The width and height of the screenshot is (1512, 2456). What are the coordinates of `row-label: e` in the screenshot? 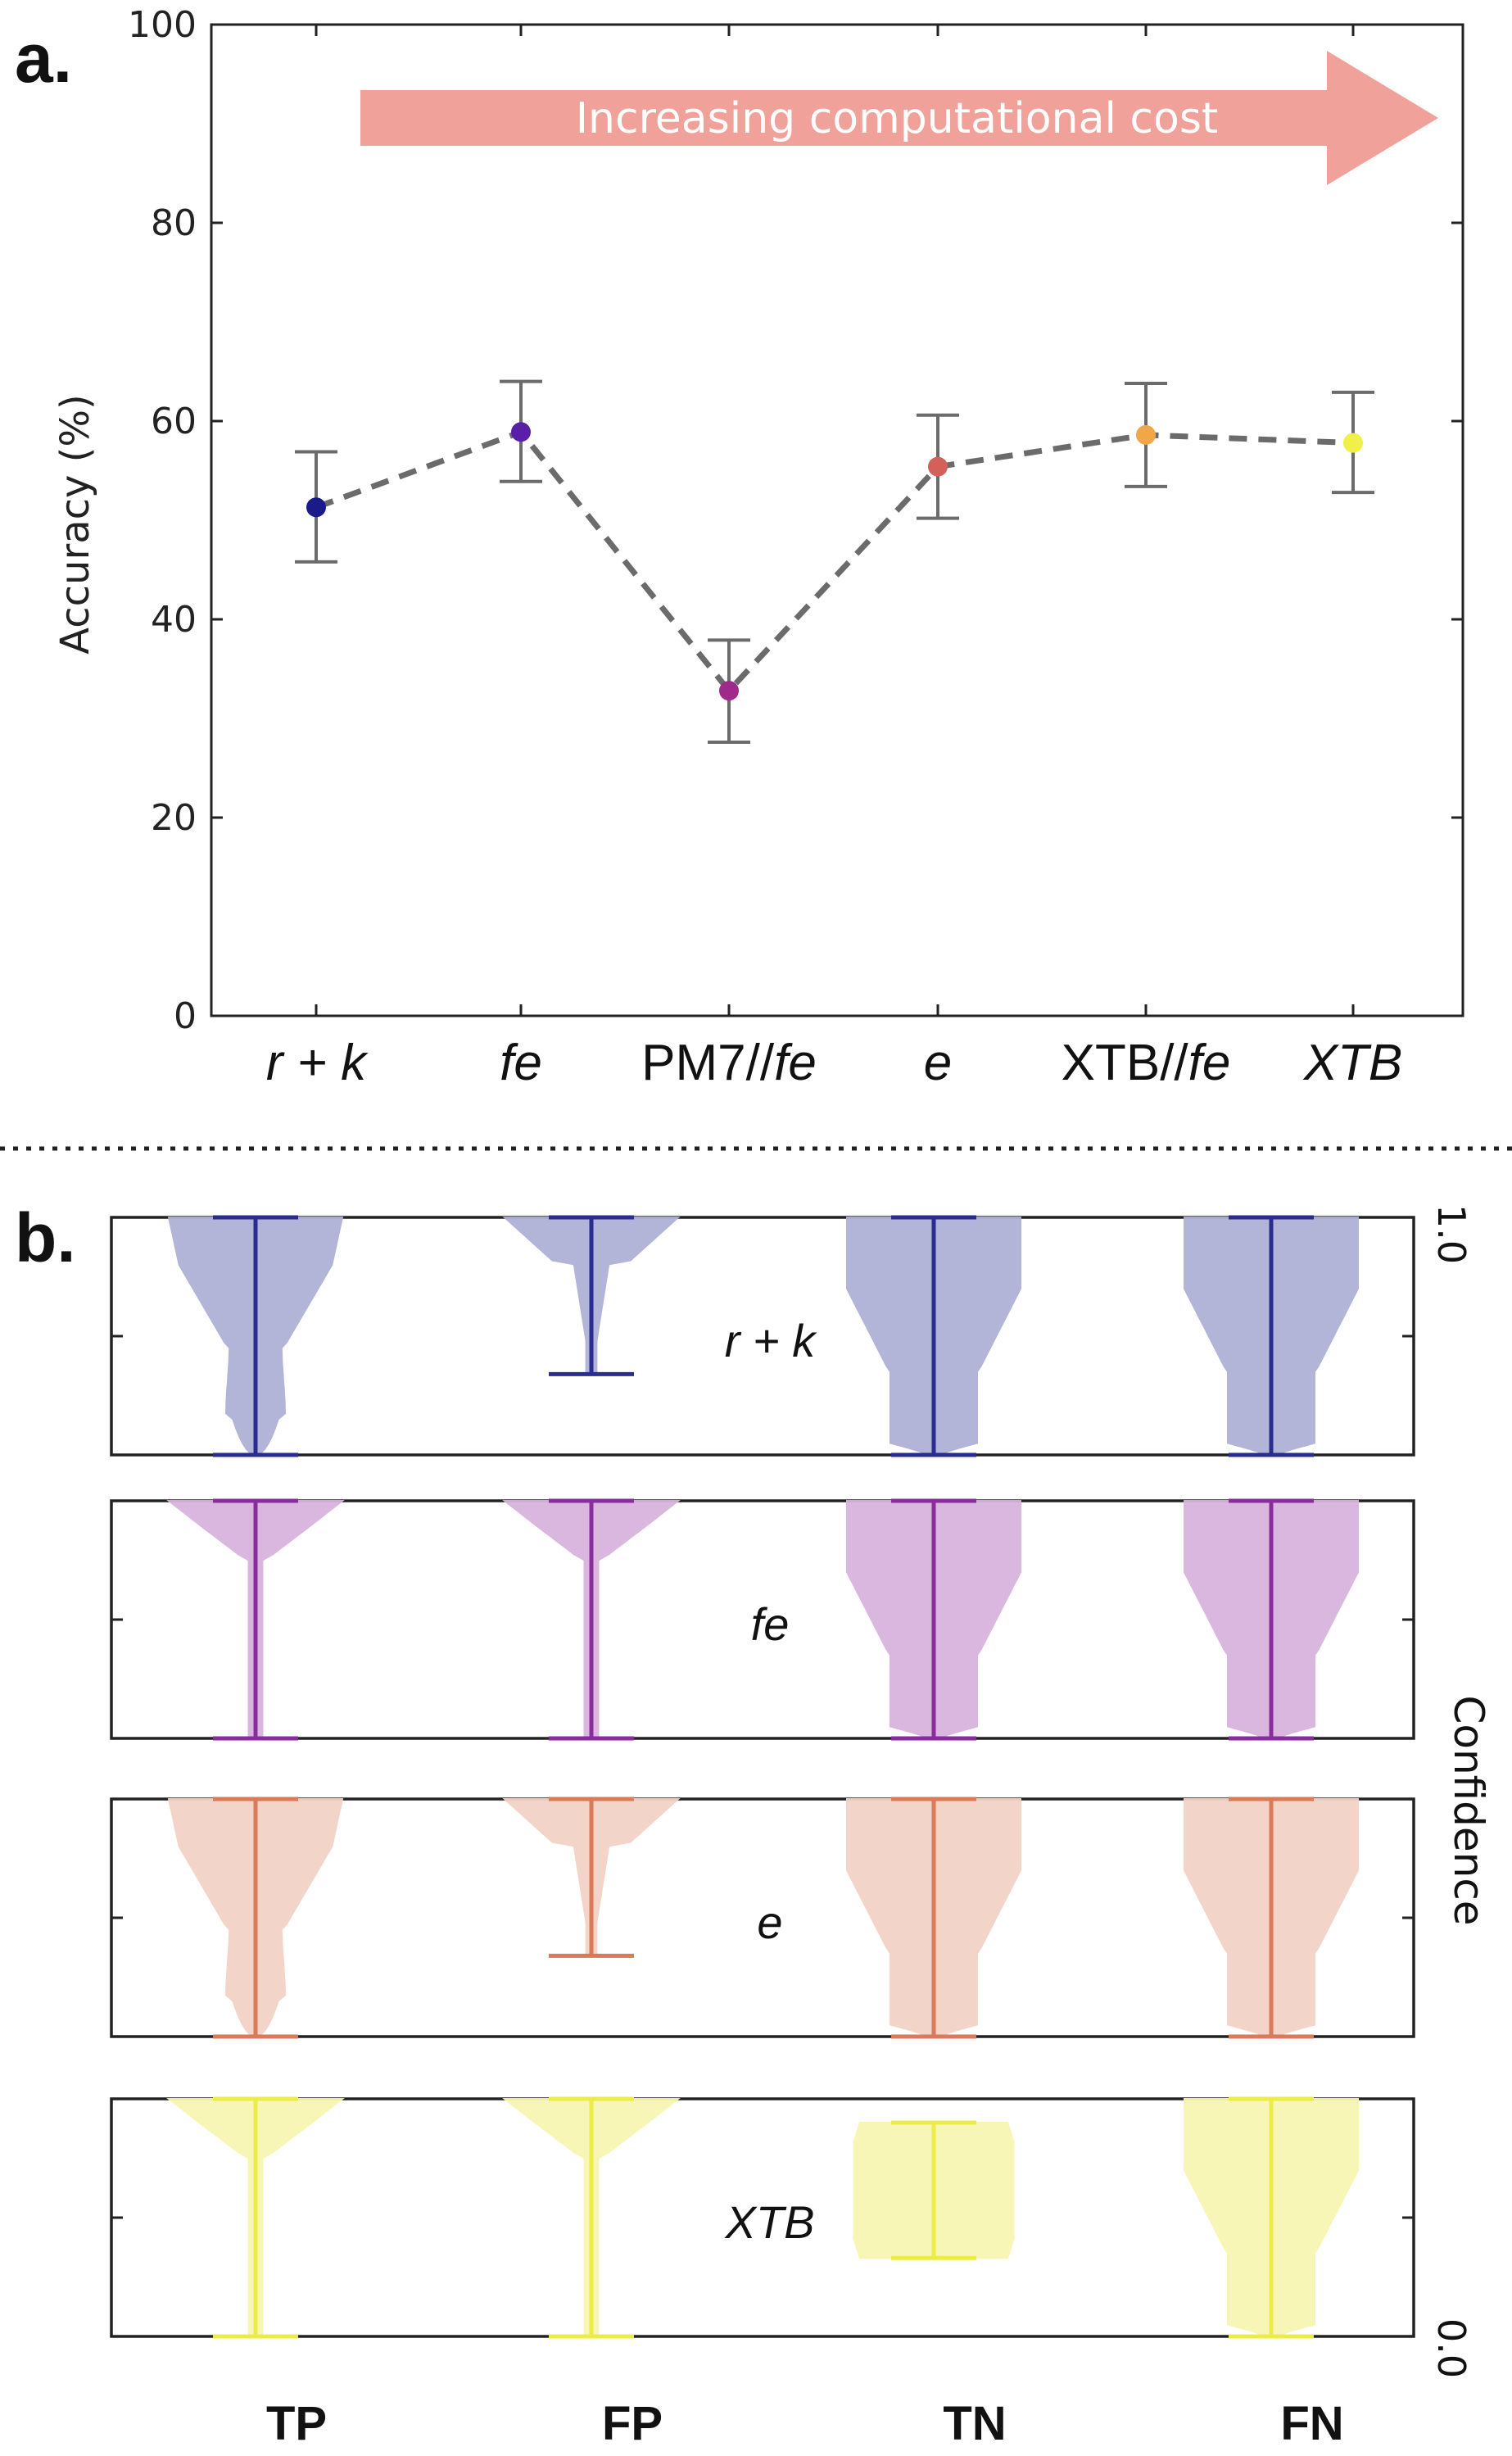 It's located at (770, 1922).